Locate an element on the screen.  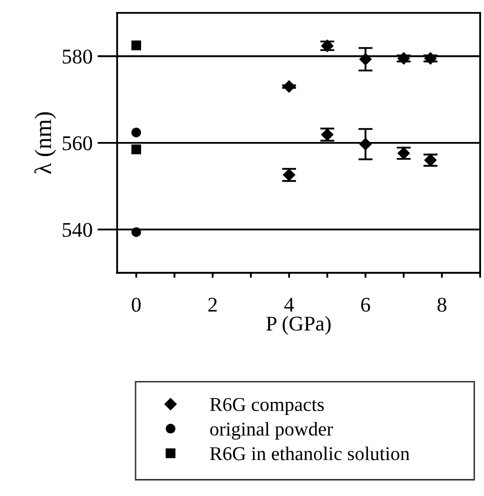
x-axis-title: P (GPa) is located at coordinates (298, 325).